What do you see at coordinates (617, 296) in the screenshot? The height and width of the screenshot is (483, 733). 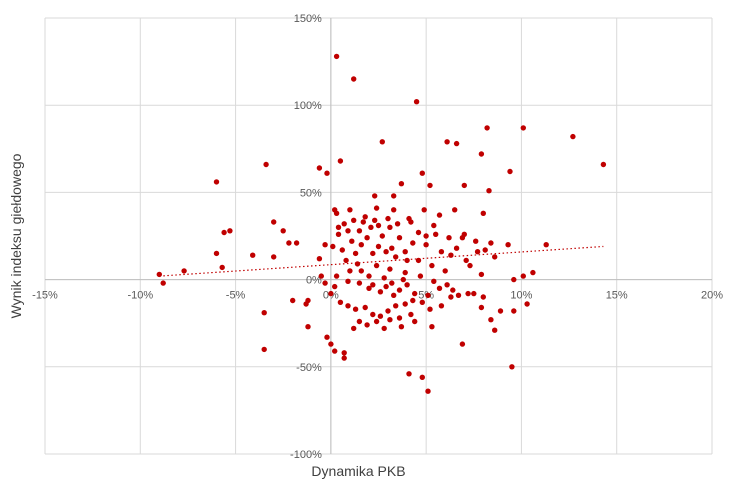 I see `x-tick-label: 15%` at bounding box center [617, 296].